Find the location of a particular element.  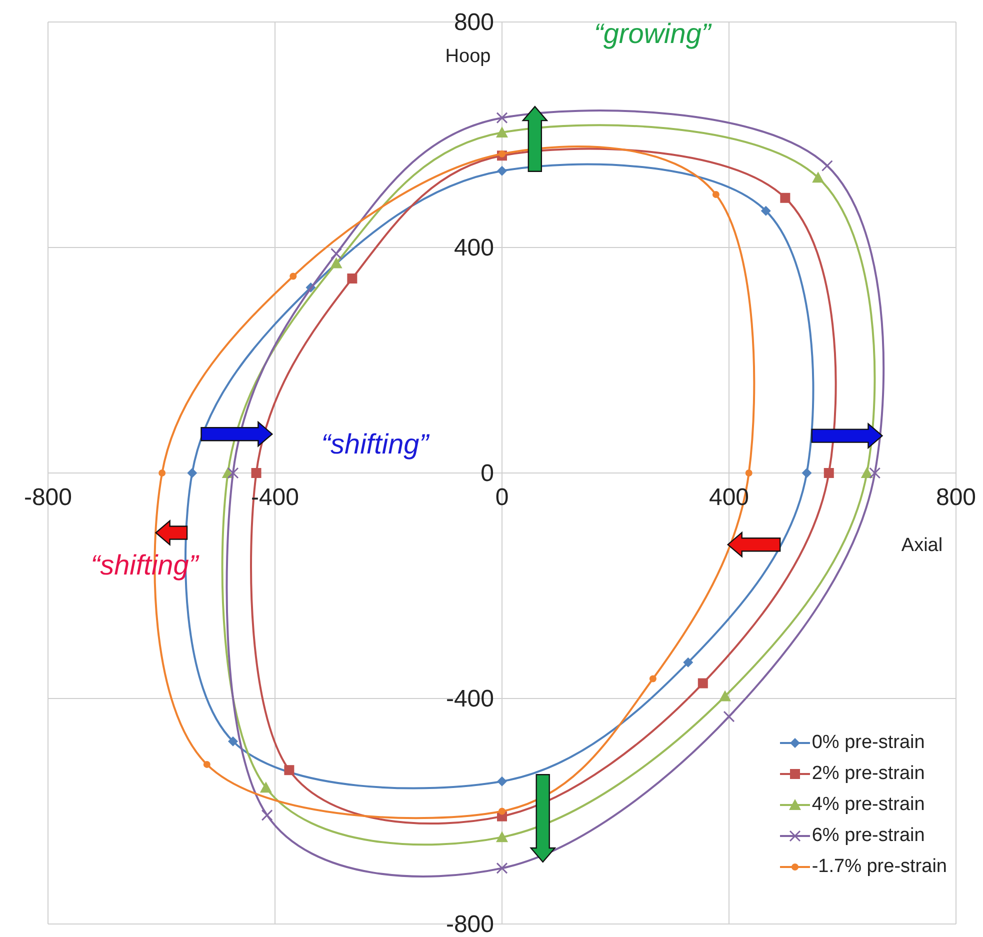

x-tick-label: 800 is located at coordinates (956, 497).